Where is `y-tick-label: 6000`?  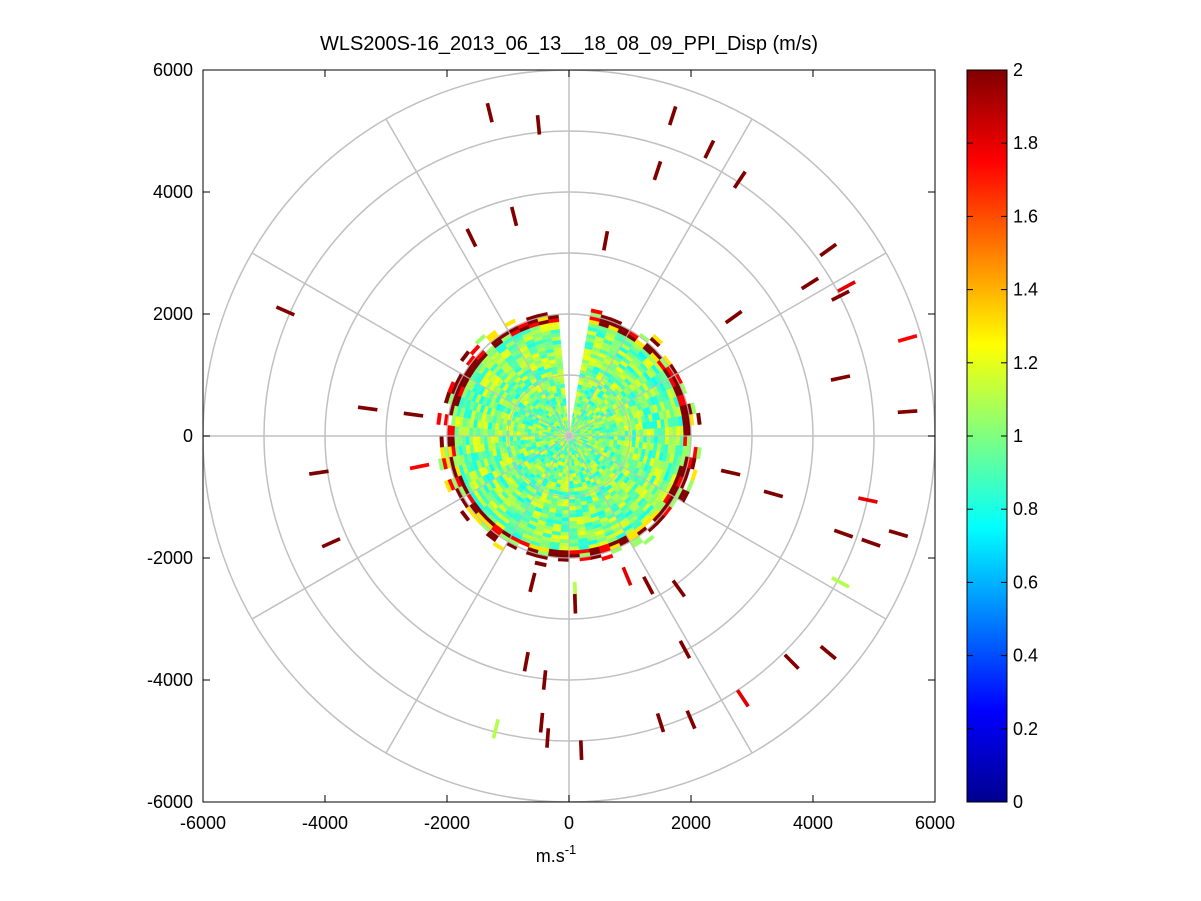
y-tick-label: 6000 is located at coordinates (173, 70).